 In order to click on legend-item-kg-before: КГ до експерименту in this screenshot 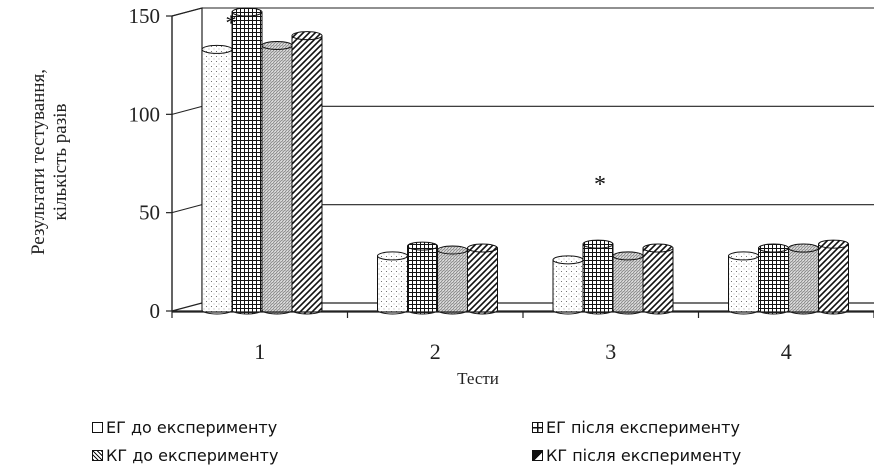, I will do `click(185, 455)`.